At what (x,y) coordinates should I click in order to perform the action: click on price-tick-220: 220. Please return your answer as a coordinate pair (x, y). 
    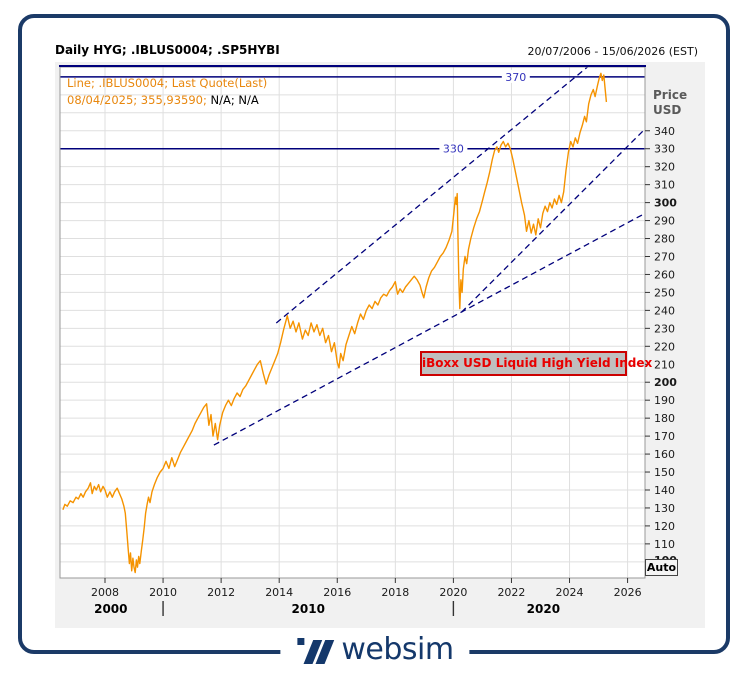
    Looking at the image, I should click on (664, 346).